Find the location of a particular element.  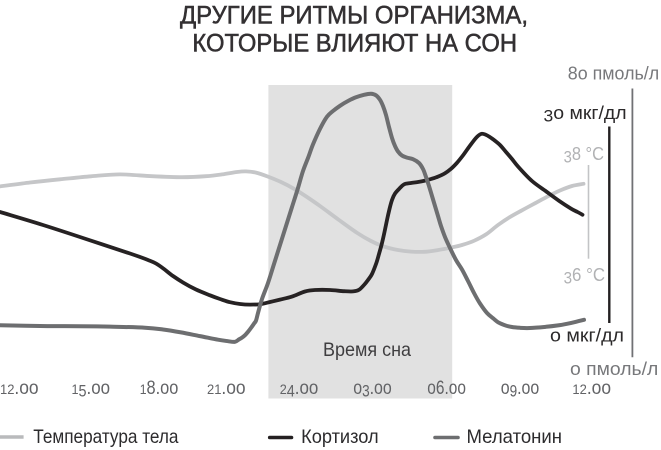

svg-text: 24.oo is located at coordinates (299, 389).